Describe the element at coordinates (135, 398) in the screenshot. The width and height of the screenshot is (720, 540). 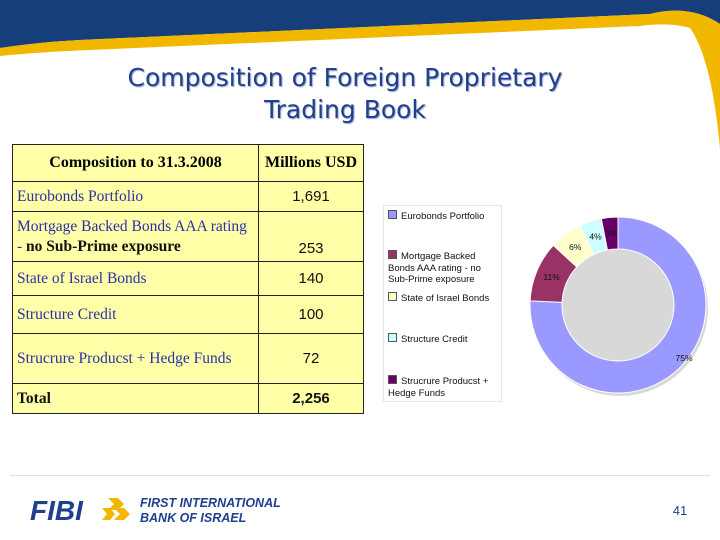
I see `total-label: Total` at that location.